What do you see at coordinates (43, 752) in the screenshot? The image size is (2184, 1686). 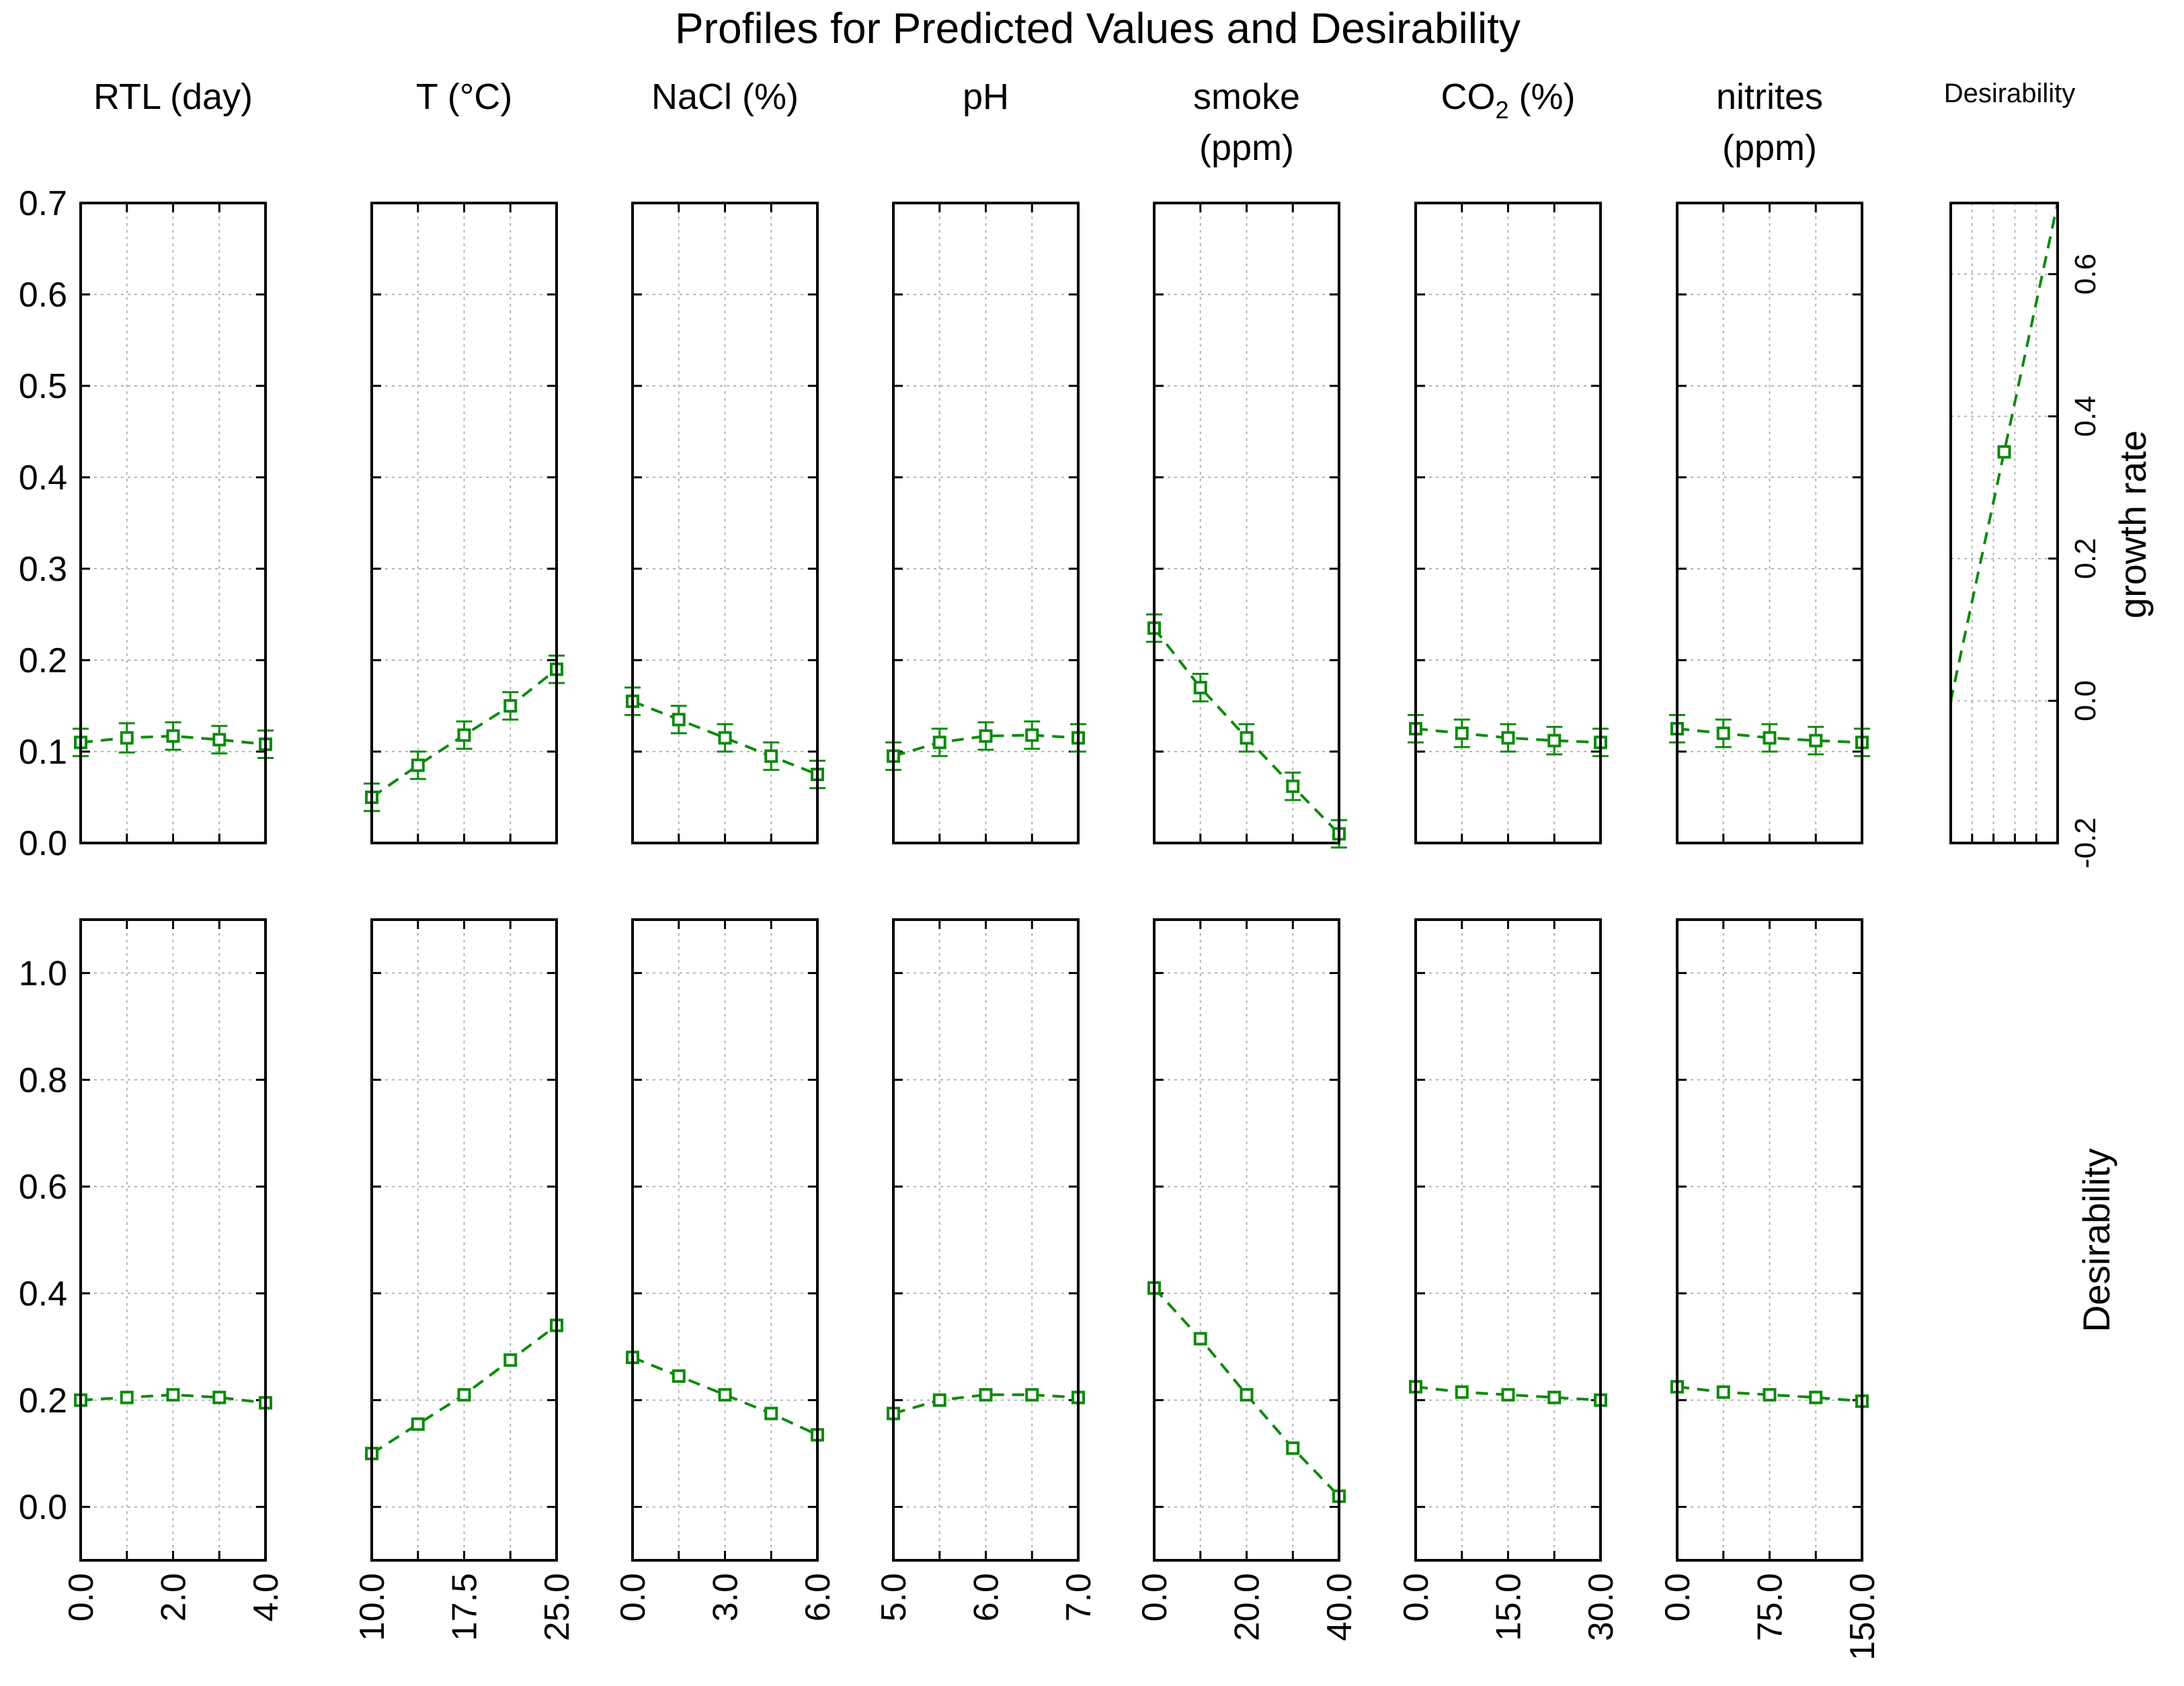 I see `growth-y-tick-label: 0.1` at bounding box center [43, 752].